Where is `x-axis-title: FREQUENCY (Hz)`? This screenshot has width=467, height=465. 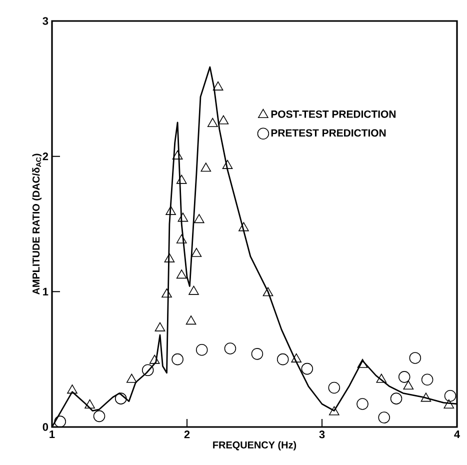 x-axis-title: FREQUENCY (Hz) is located at coordinates (254, 445).